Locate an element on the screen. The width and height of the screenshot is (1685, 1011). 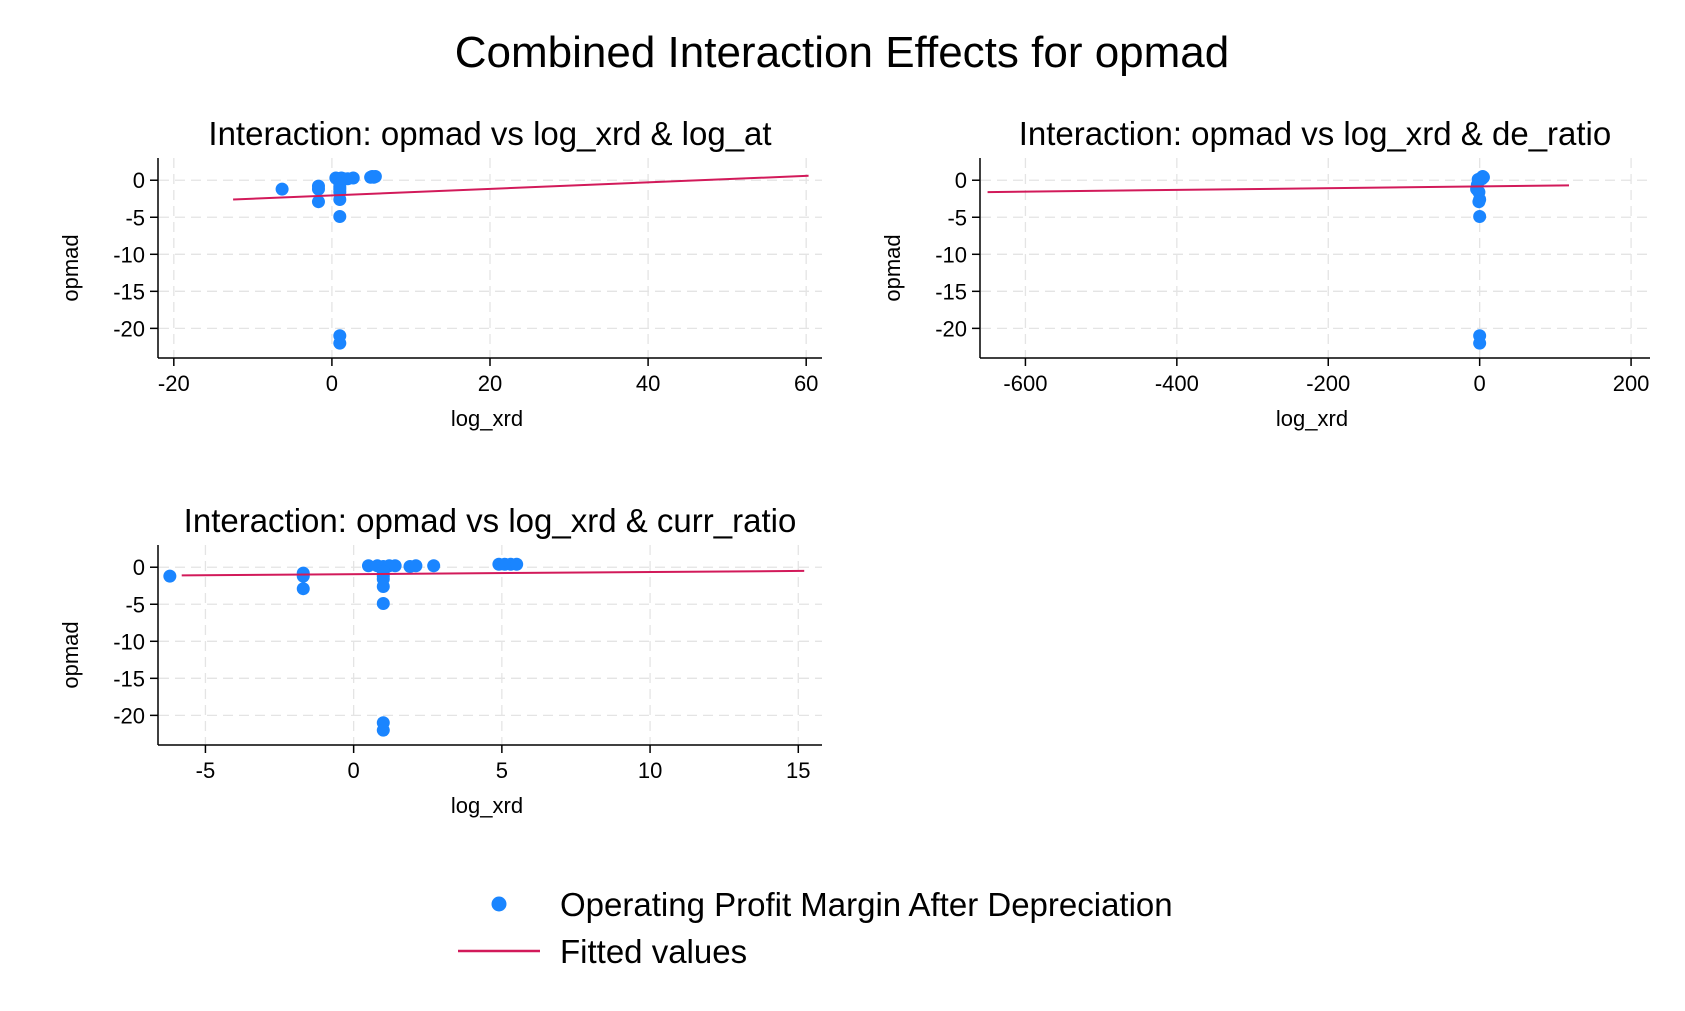
panel-title: Interaction: opmad vs log_xrd & de_ratio is located at coordinates (1315, 133).